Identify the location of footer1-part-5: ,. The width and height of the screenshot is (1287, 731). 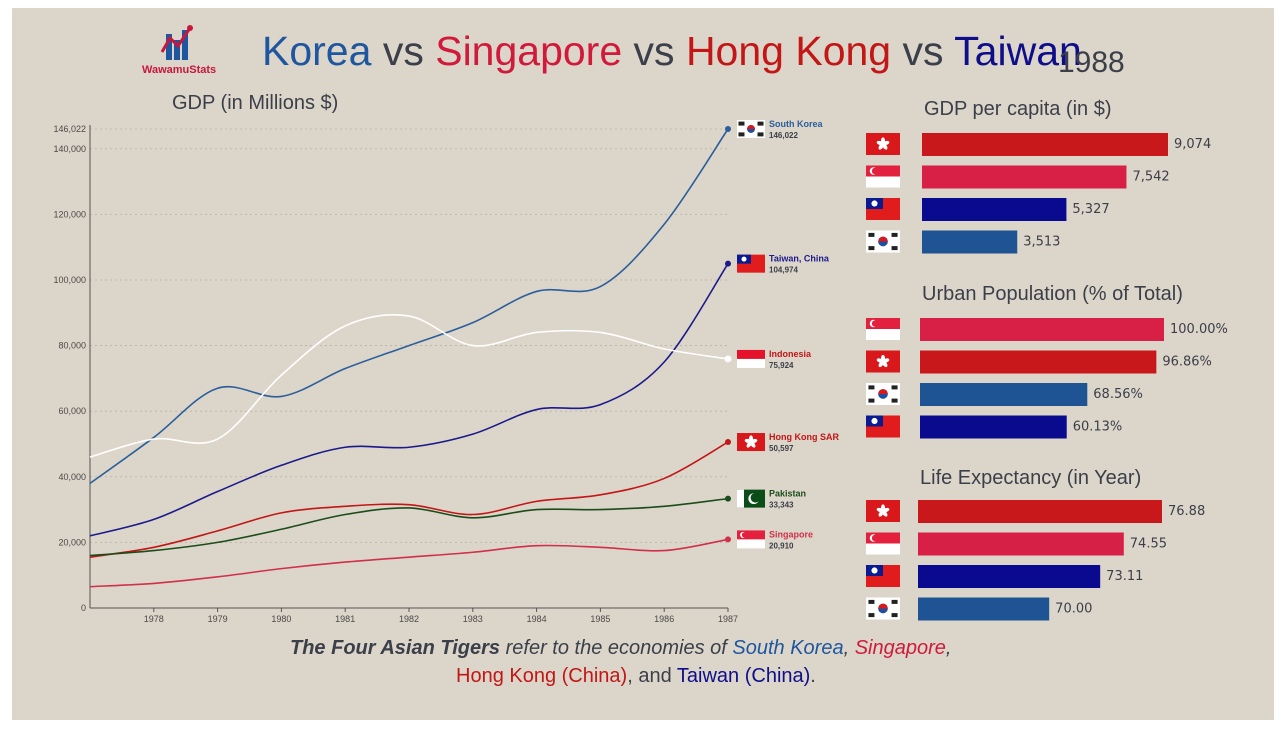
(948, 648).